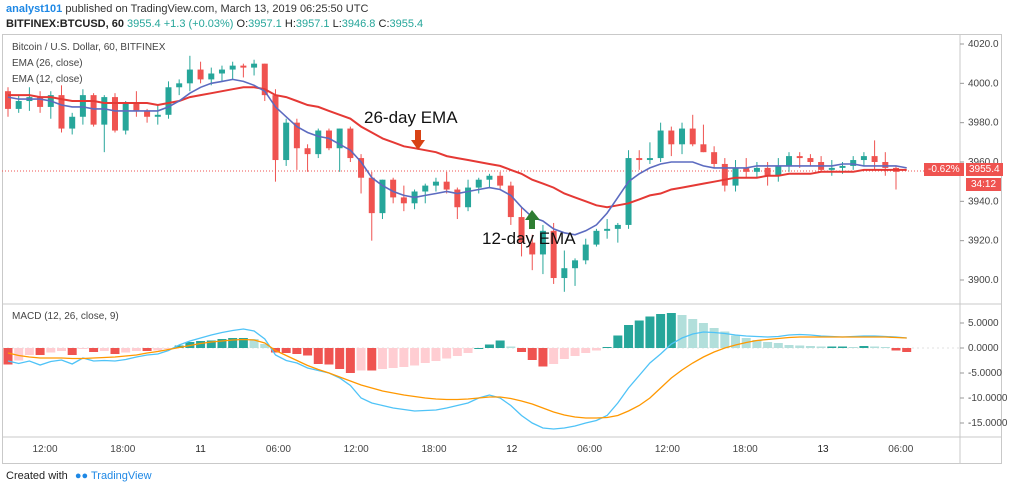  What do you see at coordinates (242, 24) in the screenshot?
I see `open-label: O:` at bounding box center [242, 24].